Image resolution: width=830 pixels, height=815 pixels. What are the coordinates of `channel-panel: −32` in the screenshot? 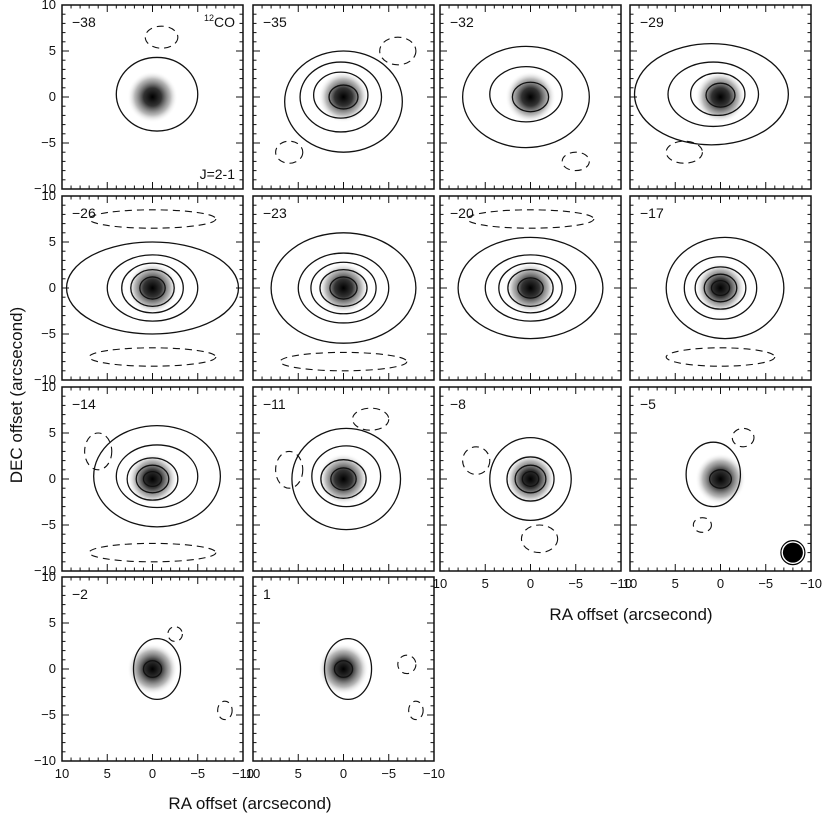 It's located at (530, 97).